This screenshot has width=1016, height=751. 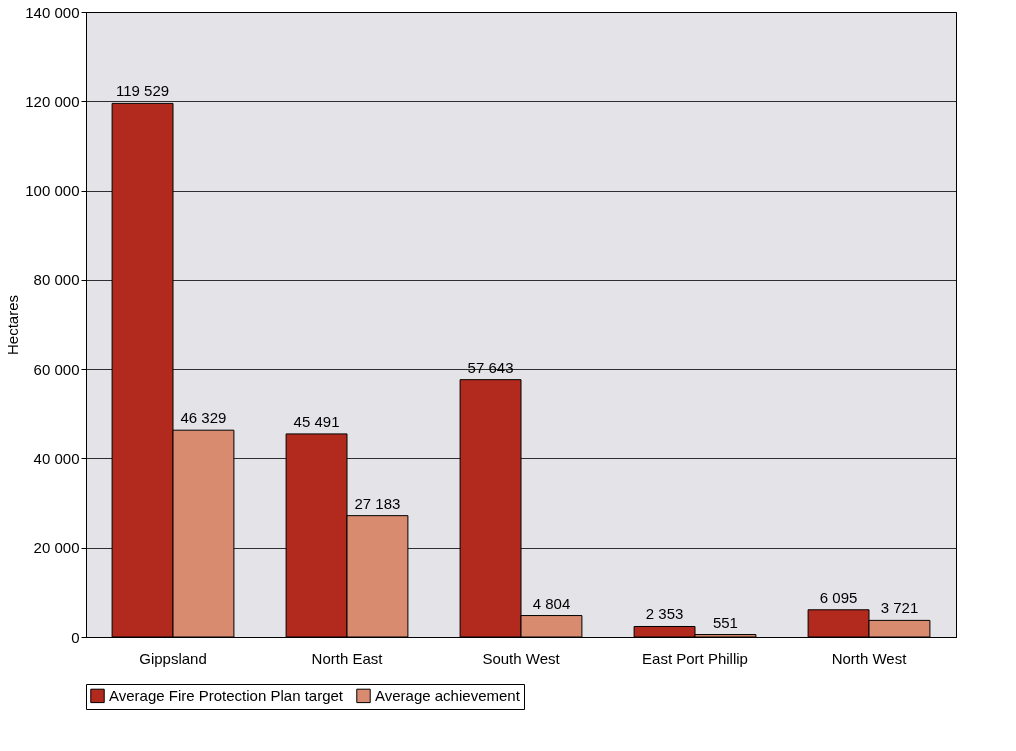 What do you see at coordinates (75, 637) in the screenshot?
I see `y-tick-label: 0` at bounding box center [75, 637].